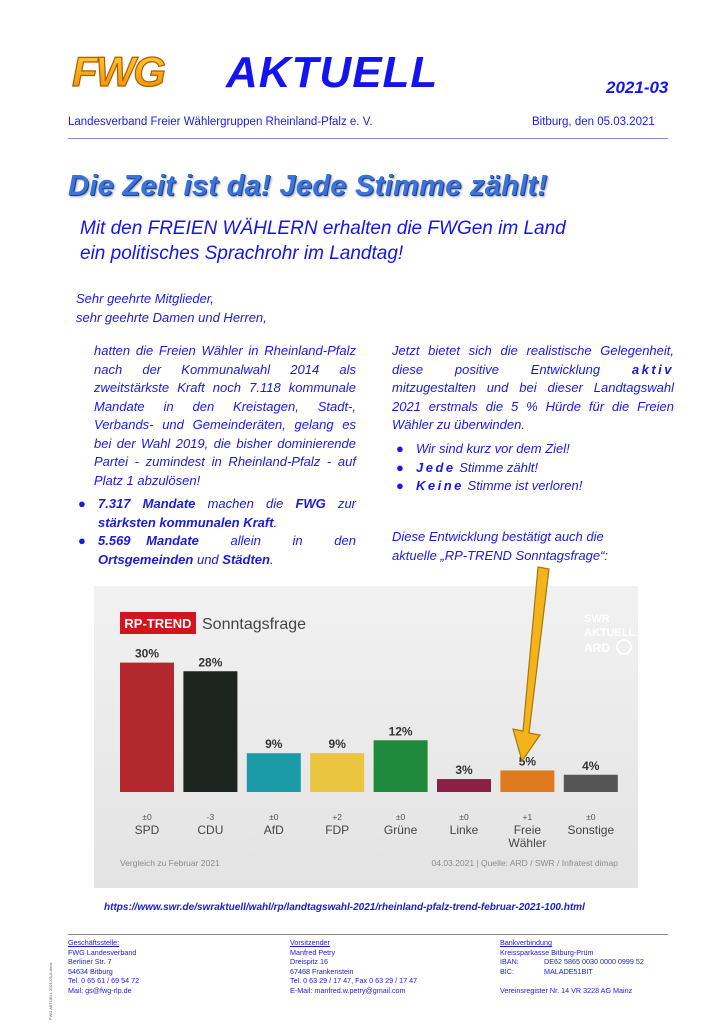  What do you see at coordinates (590, 830) in the screenshot?
I see `bar-category-label: Sonstige` at bounding box center [590, 830].